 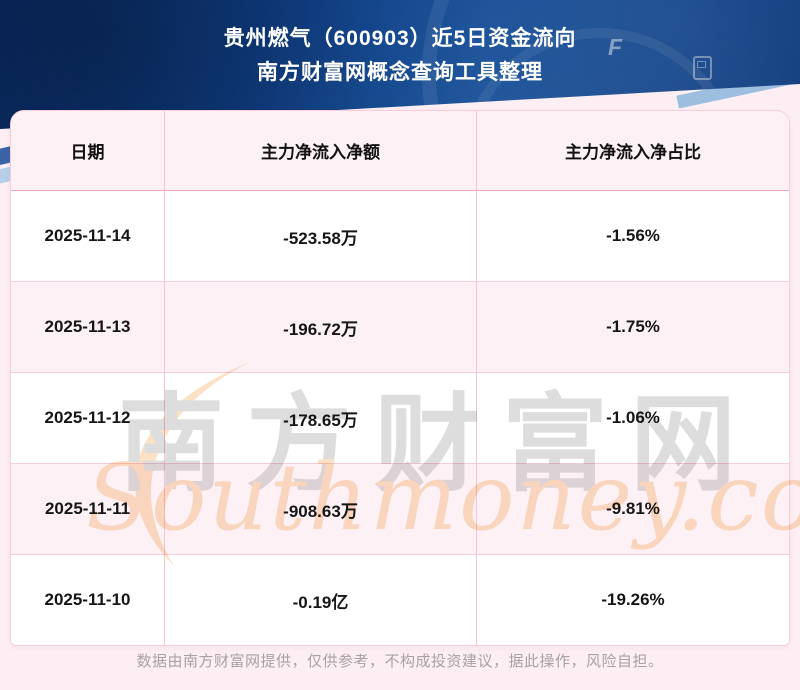 I want to click on fuel-pump-icon, so click(x=702, y=68).